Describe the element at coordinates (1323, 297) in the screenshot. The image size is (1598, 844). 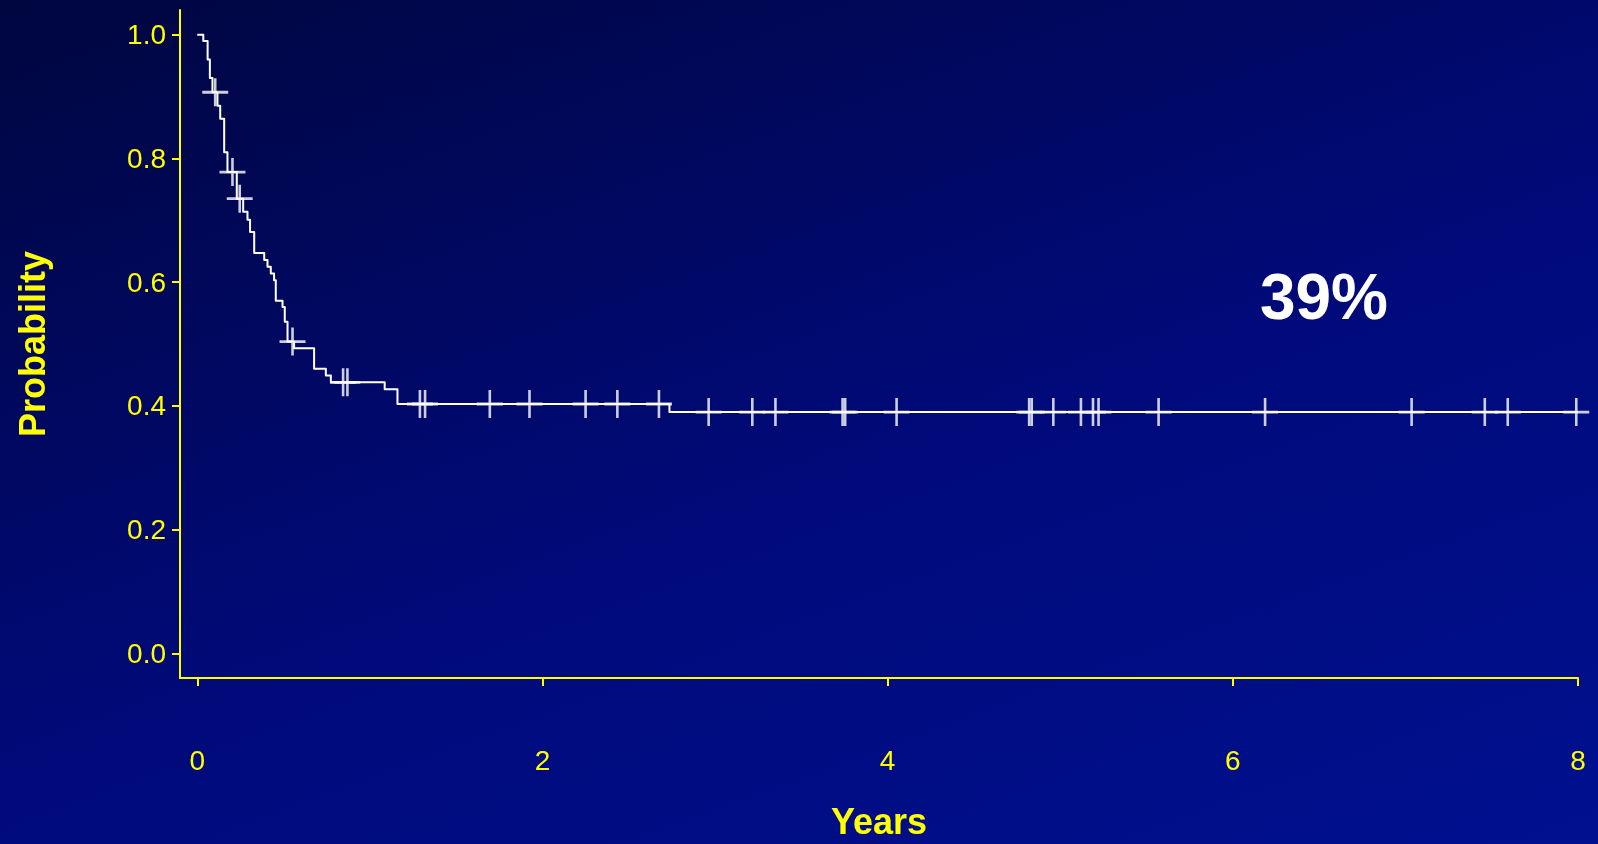
I see `annotation: 39%` at that location.